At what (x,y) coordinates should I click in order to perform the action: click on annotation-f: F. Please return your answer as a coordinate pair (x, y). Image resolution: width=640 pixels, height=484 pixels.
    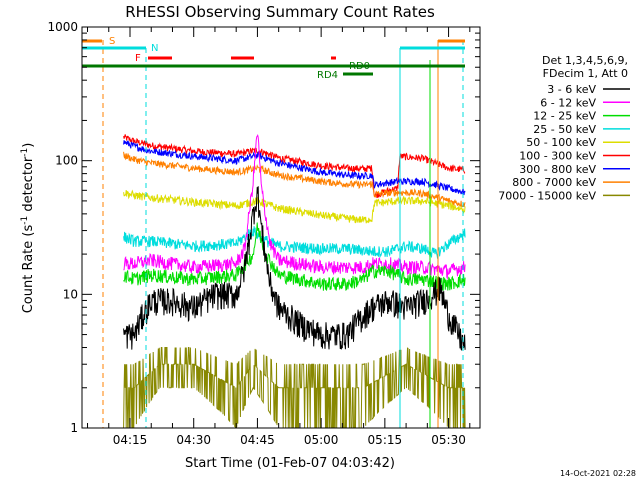
    Looking at the image, I should click on (138, 58).